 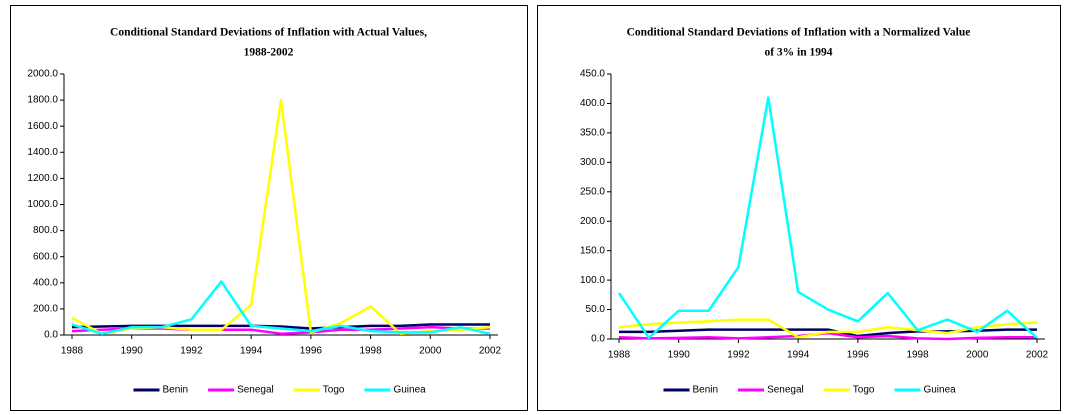 What do you see at coordinates (42, 100) in the screenshot?
I see `y-tick-label: 1800.0` at bounding box center [42, 100].